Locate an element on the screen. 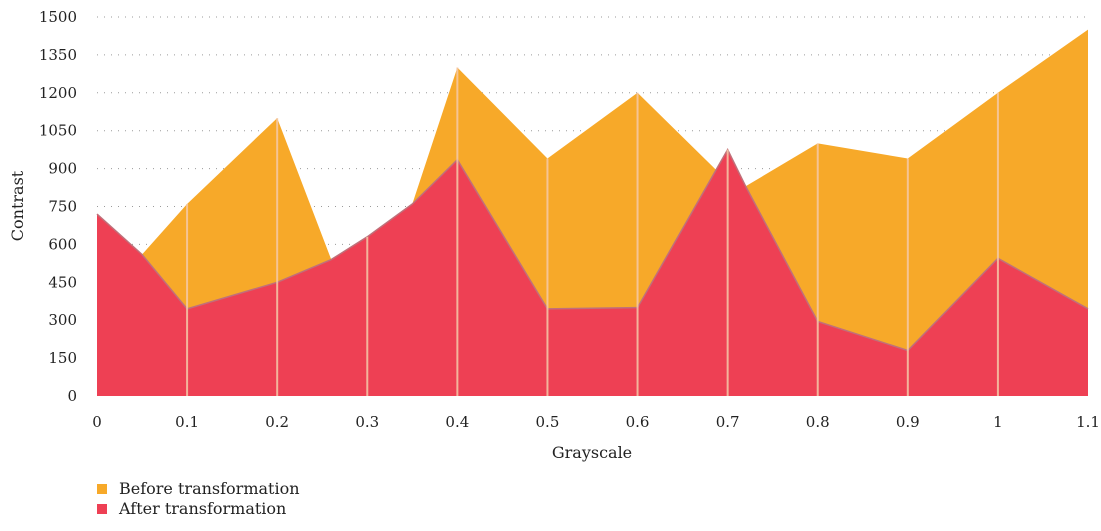 The height and width of the screenshot is (531, 1101). x-tick-label: 1.1 is located at coordinates (1088, 422).